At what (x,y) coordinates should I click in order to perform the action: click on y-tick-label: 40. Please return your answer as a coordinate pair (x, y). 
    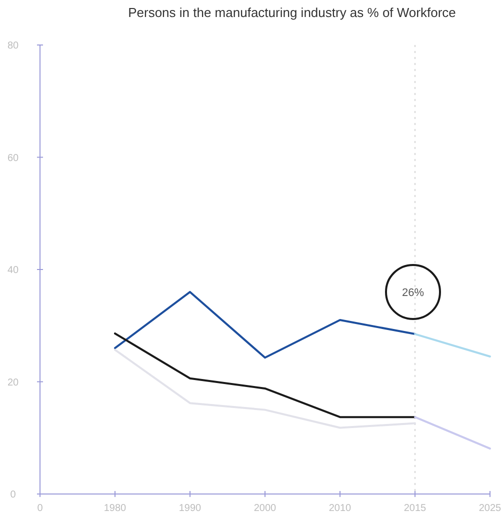
    Looking at the image, I should click on (13, 270).